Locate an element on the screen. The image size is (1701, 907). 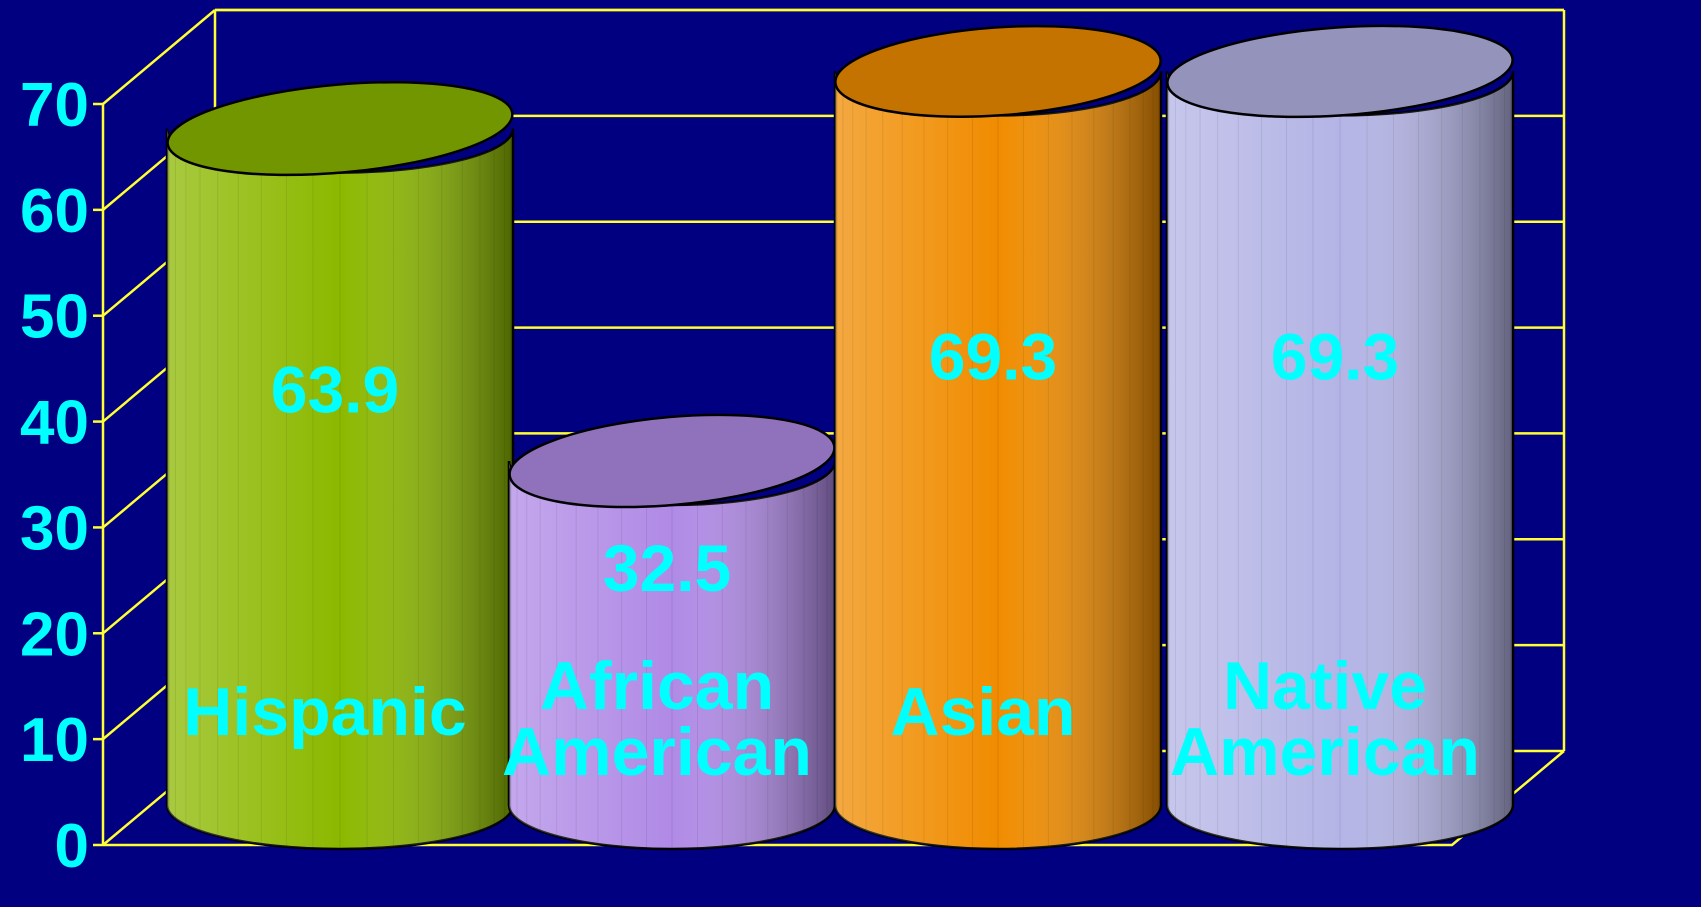
y-tick-label: 10 is located at coordinates (54, 740).